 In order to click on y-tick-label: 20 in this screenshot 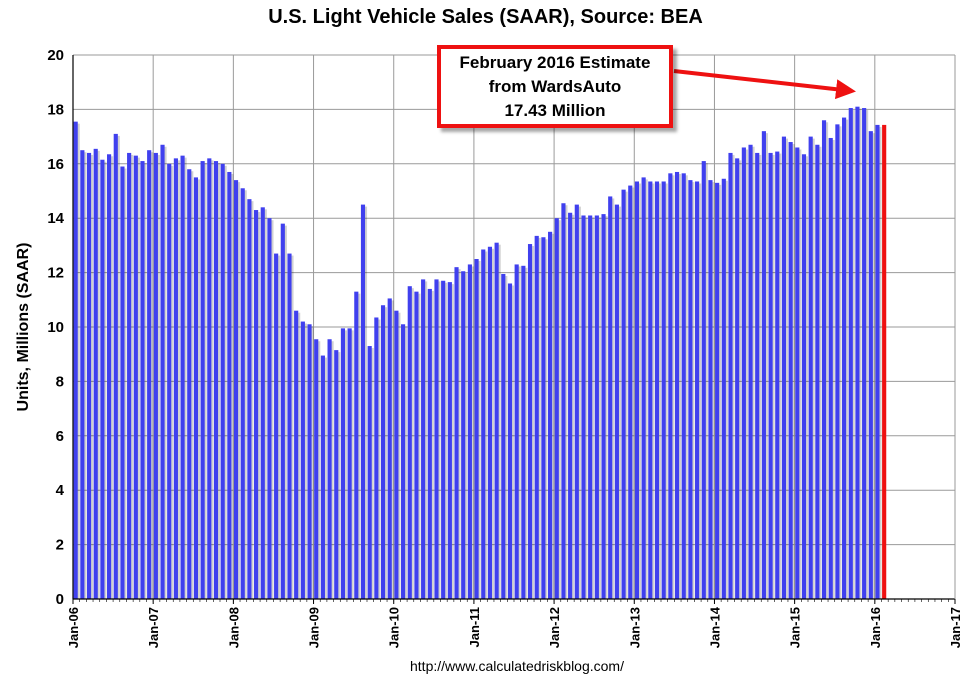, I will do `click(55, 55)`.